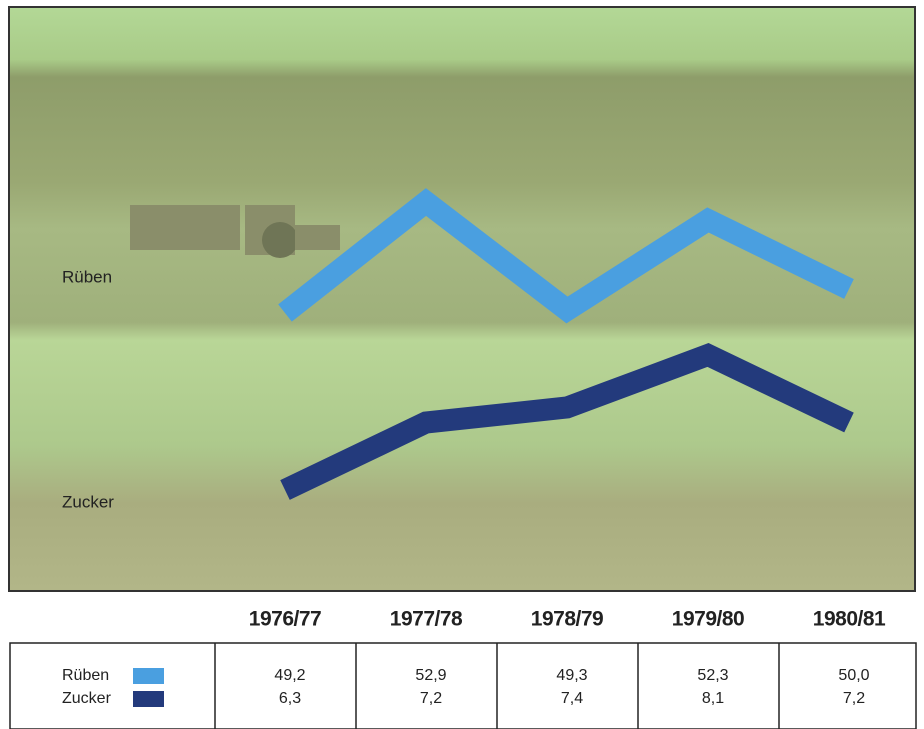  I want to click on table-value: 52,3, so click(712, 675).